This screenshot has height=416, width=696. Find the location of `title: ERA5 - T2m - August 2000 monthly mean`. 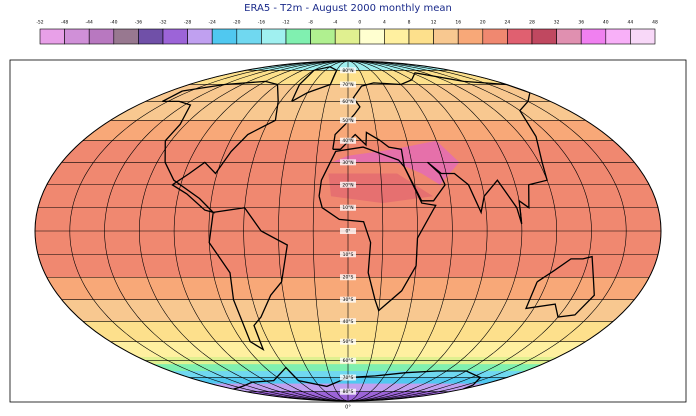

title: ERA5 - T2m - August 2000 monthly mean is located at coordinates (348, 8).